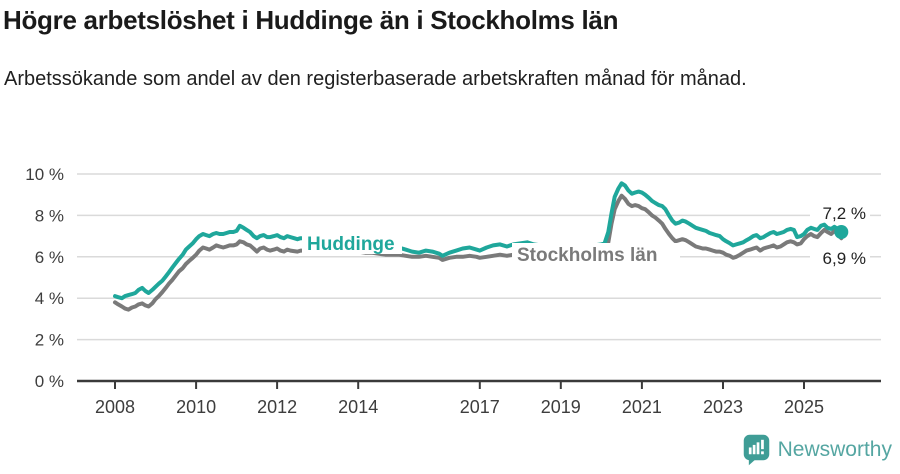 The width and height of the screenshot is (900, 474). I want to click on x-axis-label: 2017, so click(480, 407).